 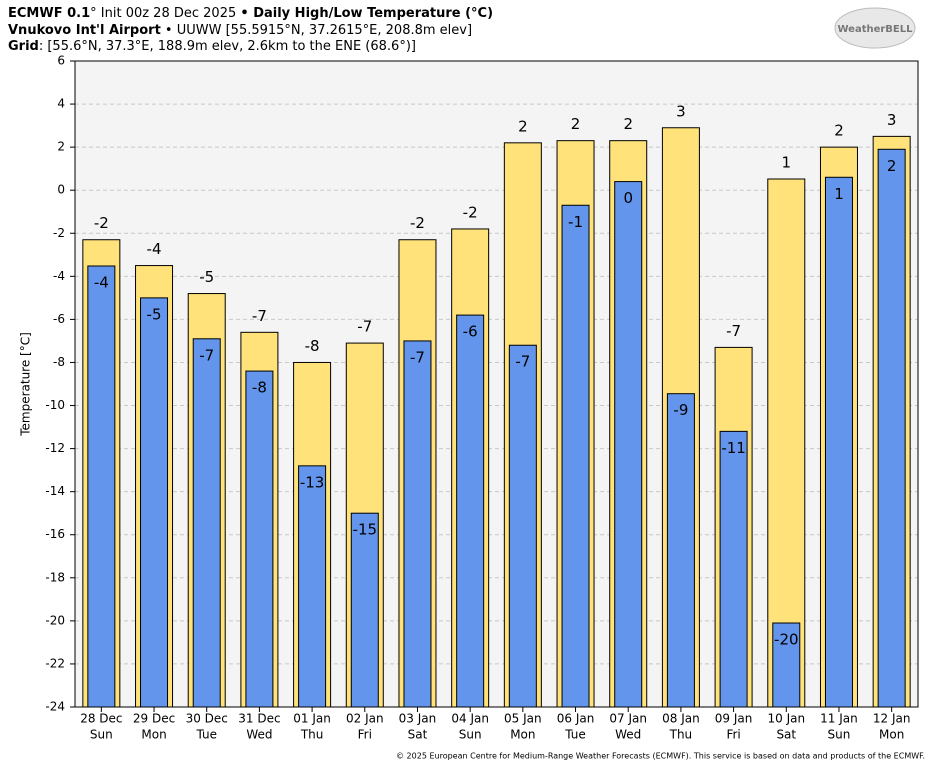 What do you see at coordinates (26, 384) in the screenshot?
I see `y-axis-label: Temperature [°C]` at bounding box center [26, 384].